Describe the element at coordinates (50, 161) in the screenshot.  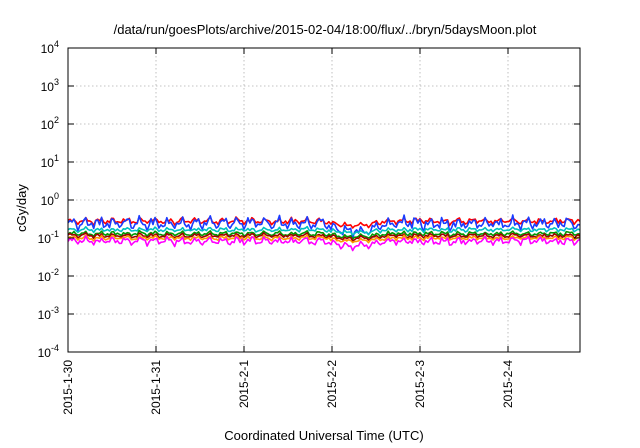
I see `y-tick-label: 10¹` at that location.